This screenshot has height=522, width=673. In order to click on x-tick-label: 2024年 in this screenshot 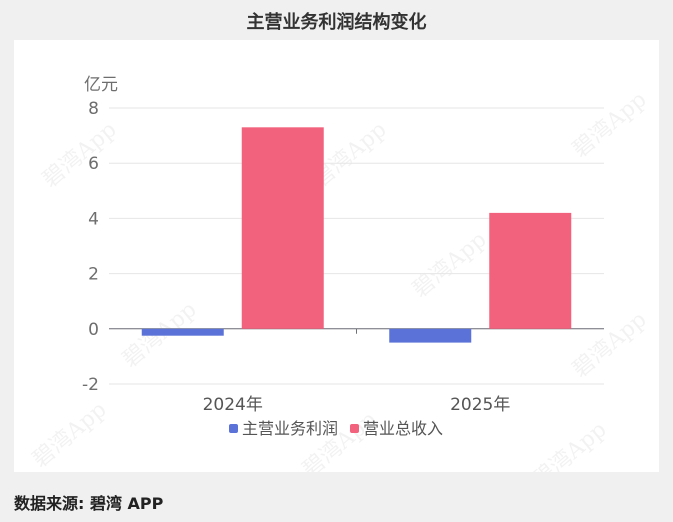, I will do `click(233, 405)`.